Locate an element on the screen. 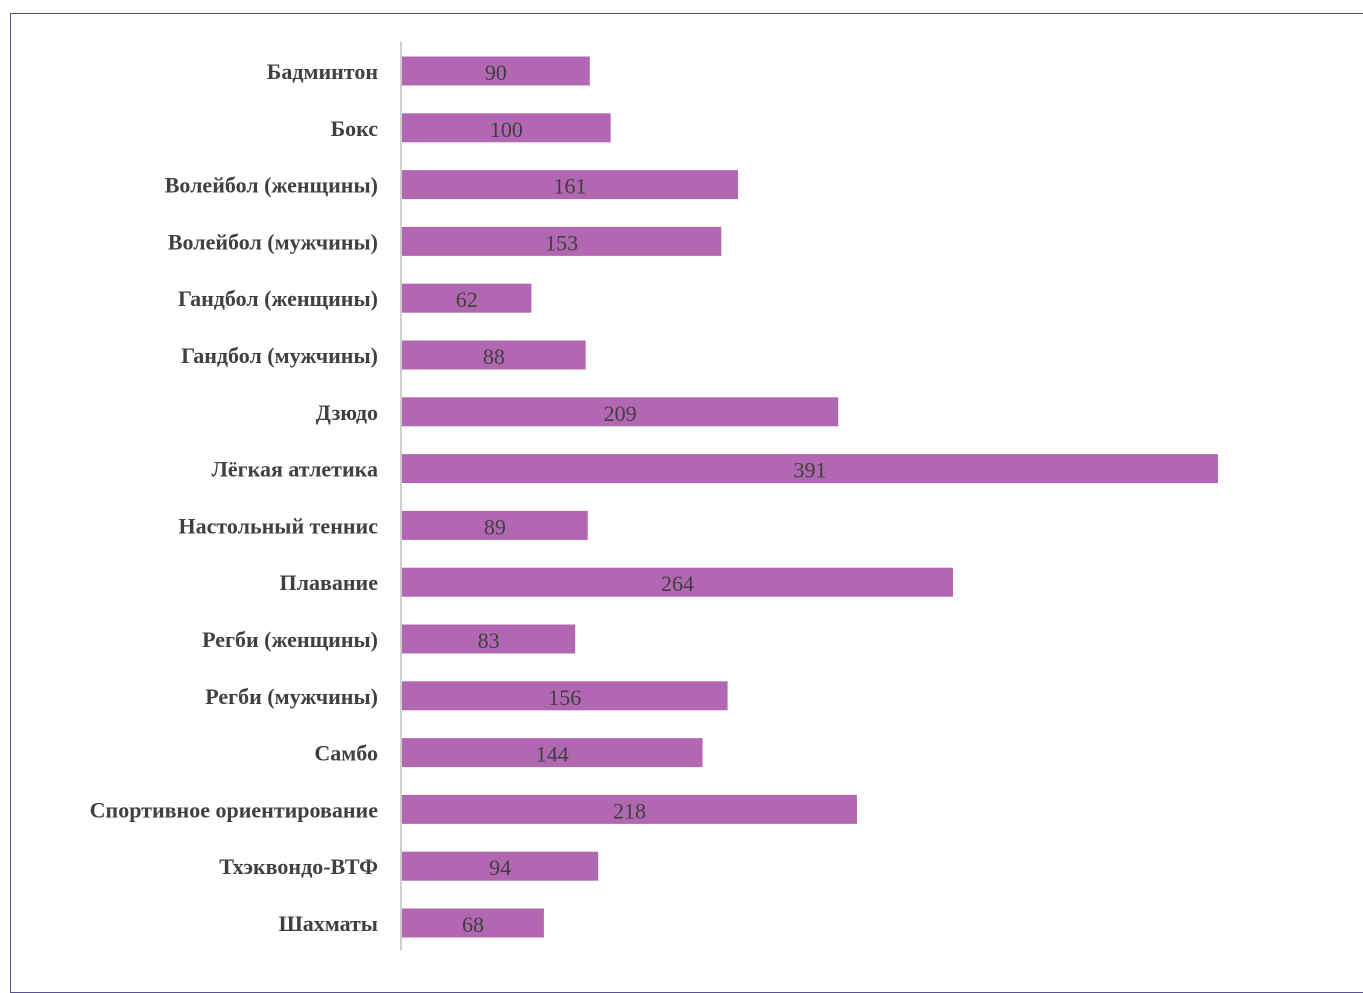  category-label: Тхэквондо-ВТФ is located at coordinates (298, 866).